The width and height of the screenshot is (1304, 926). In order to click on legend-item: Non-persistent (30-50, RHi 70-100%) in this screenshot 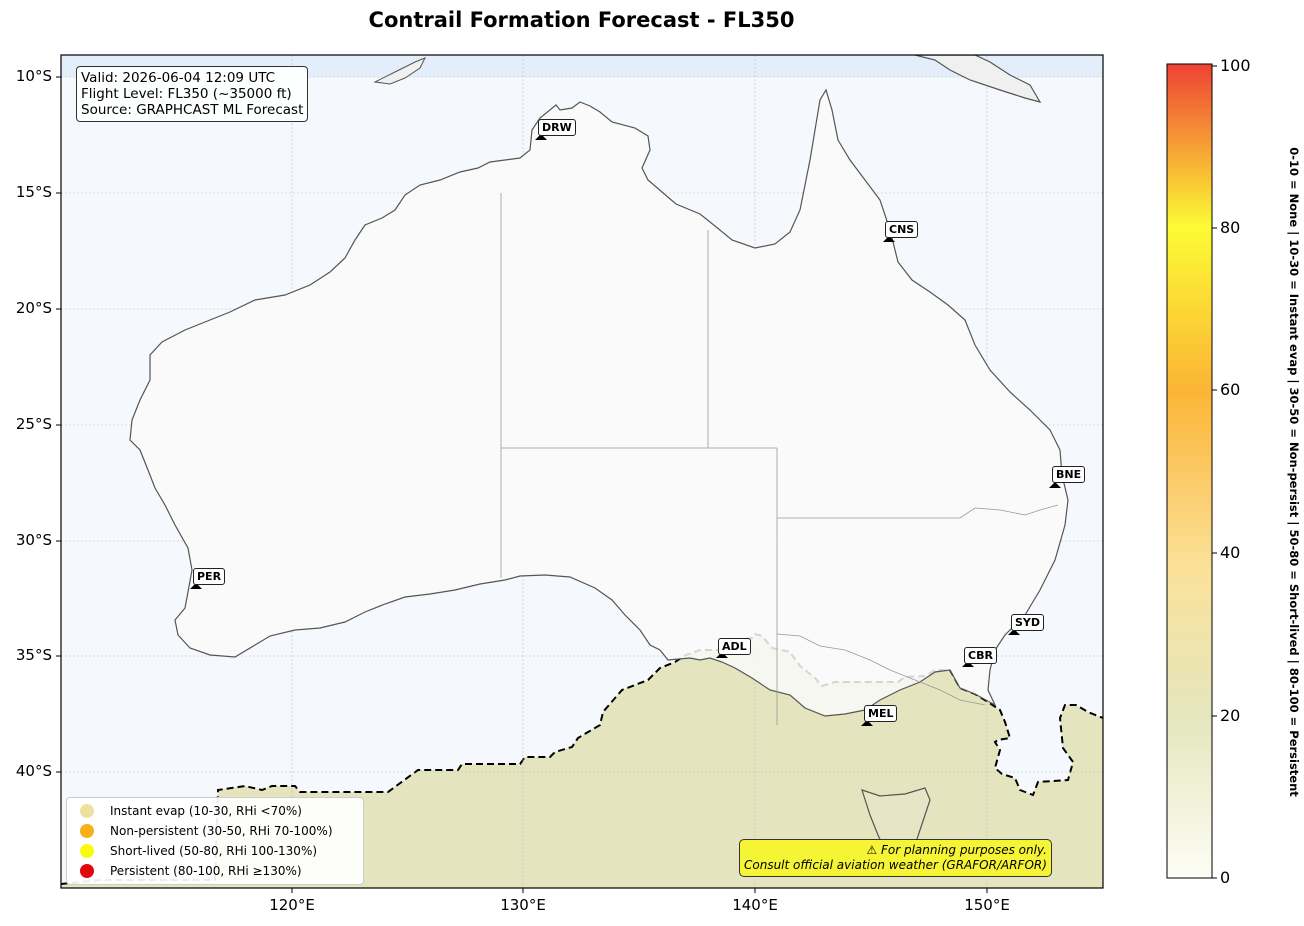, I will do `click(215, 831)`.